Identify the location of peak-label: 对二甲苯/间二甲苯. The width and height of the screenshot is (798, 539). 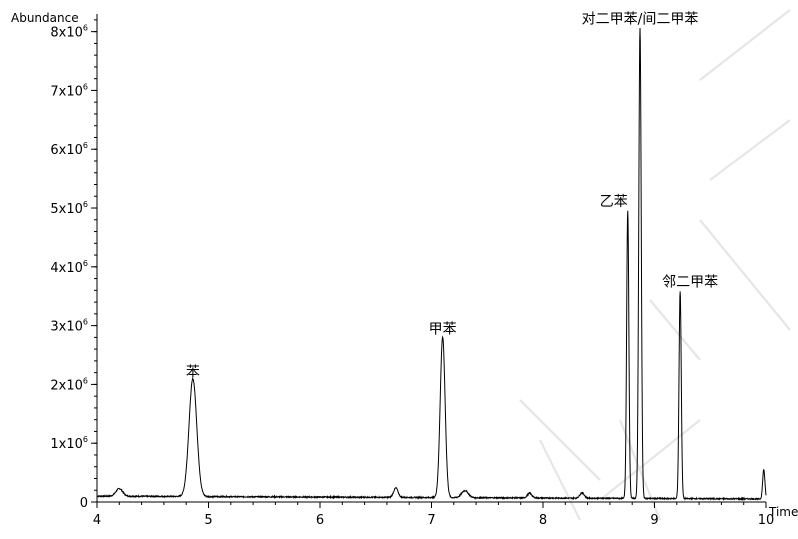
(640, 19).